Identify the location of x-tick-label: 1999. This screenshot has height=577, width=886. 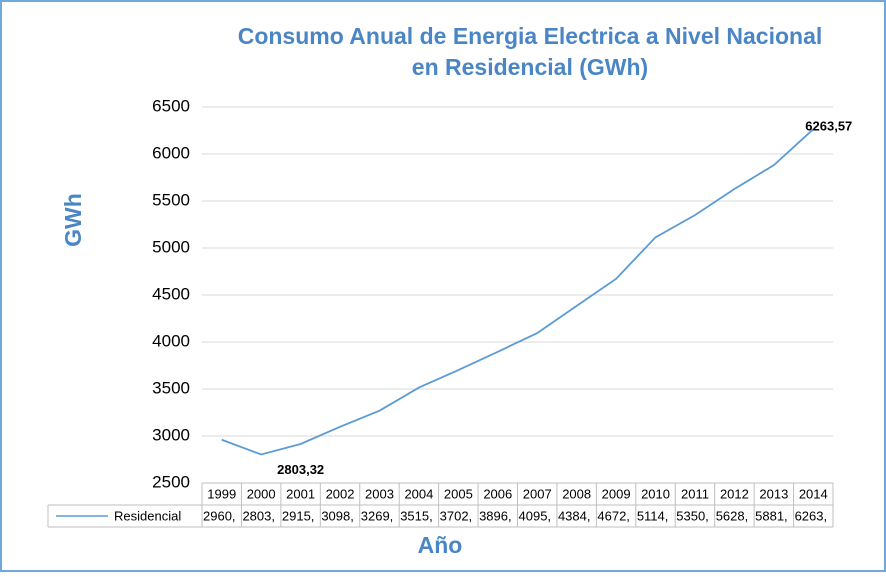
(221, 493).